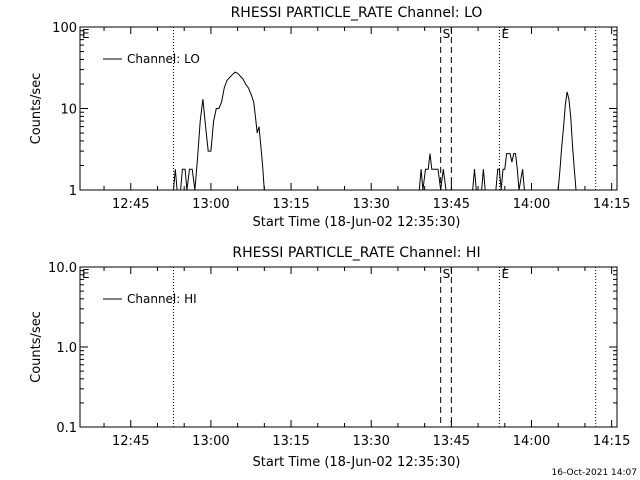  What do you see at coordinates (66, 428) in the screenshot?
I see `y-tick-label: 0.1` at bounding box center [66, 428].